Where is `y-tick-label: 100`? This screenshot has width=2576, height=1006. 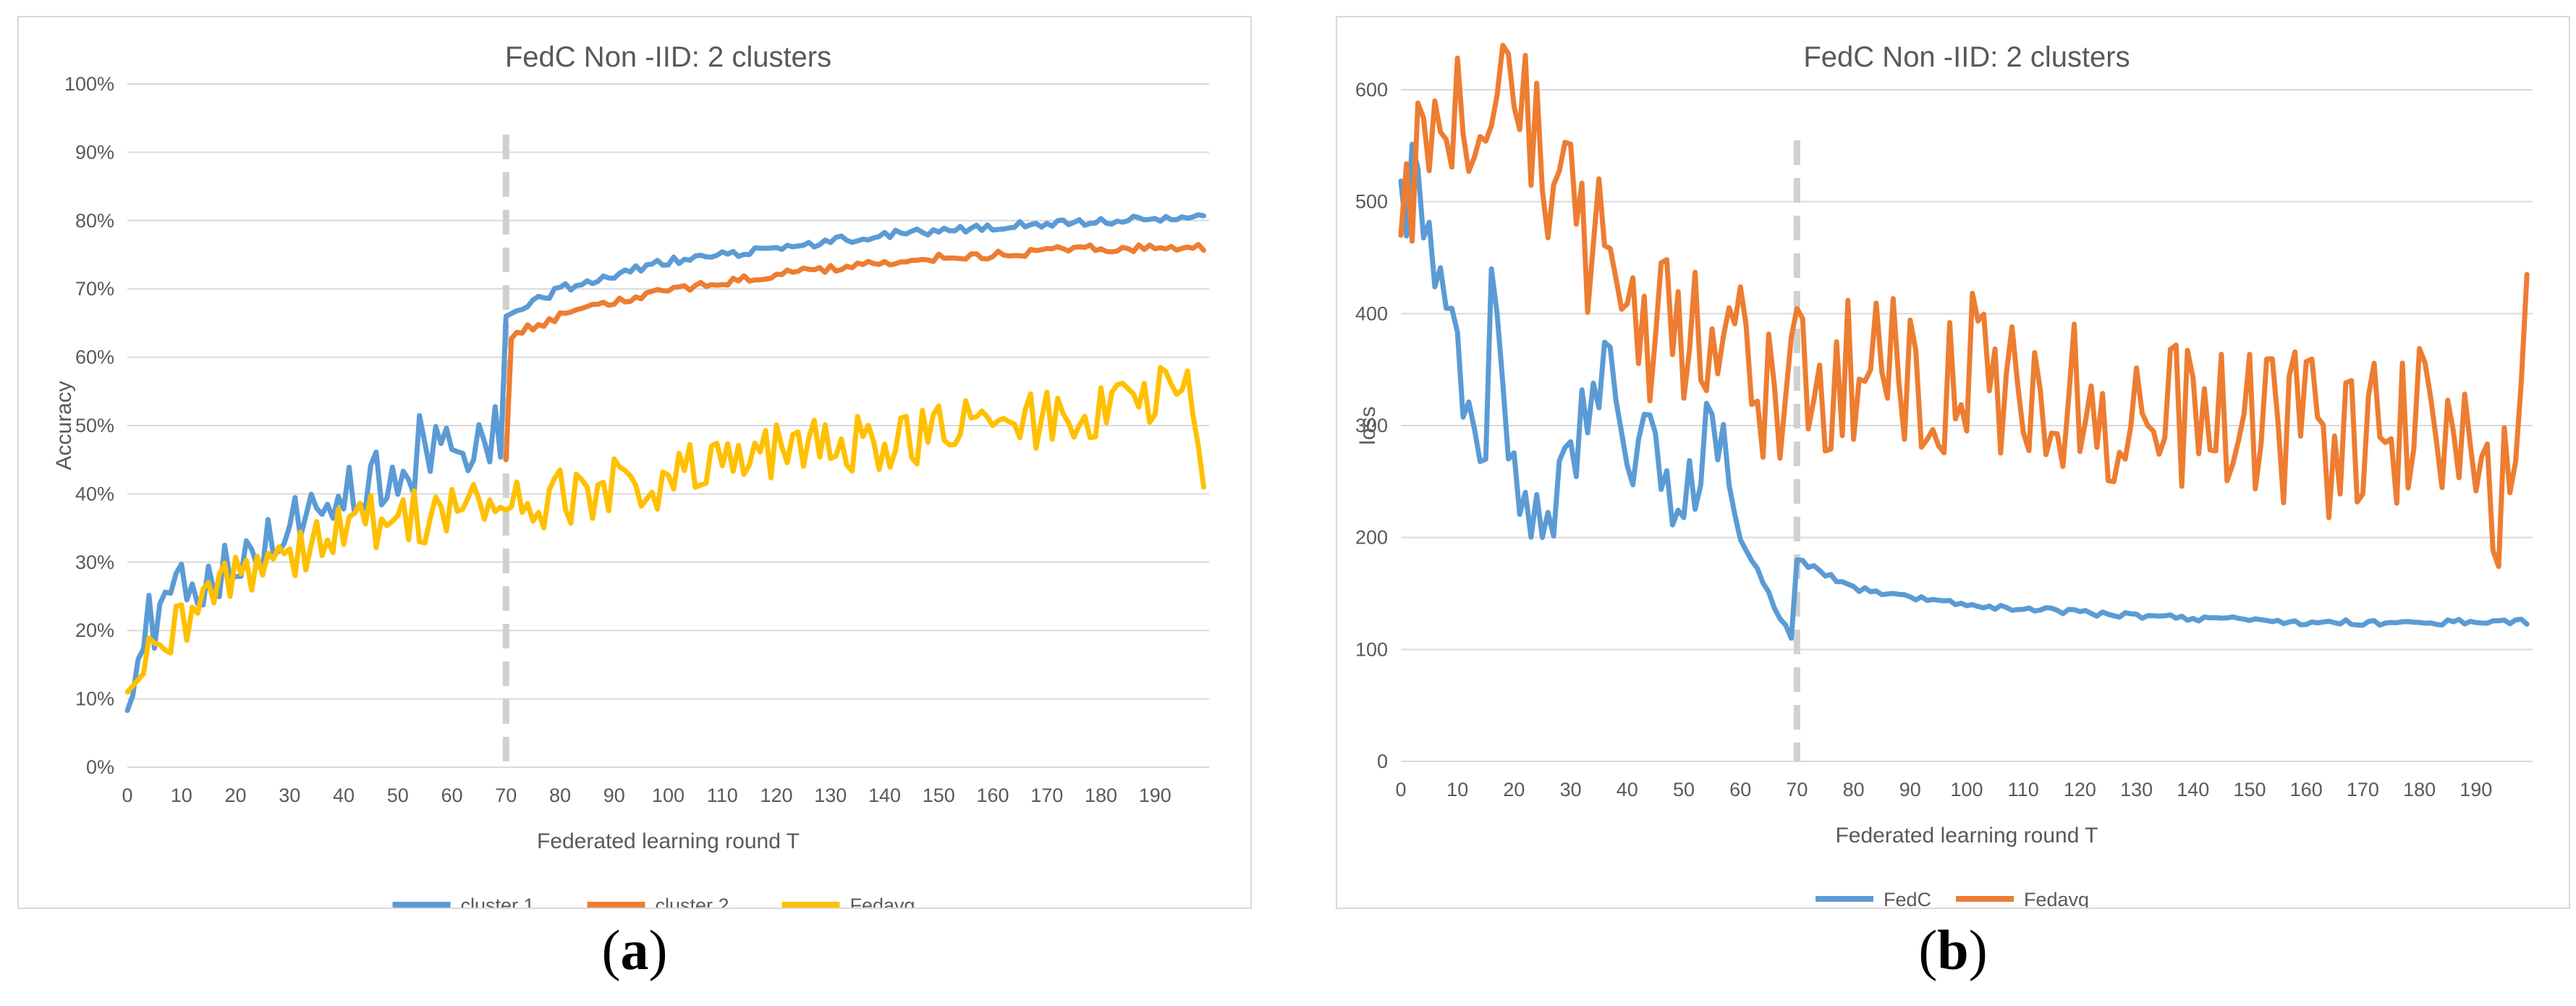 y-tick-label: 100 is located at coordinates (1371, 649).